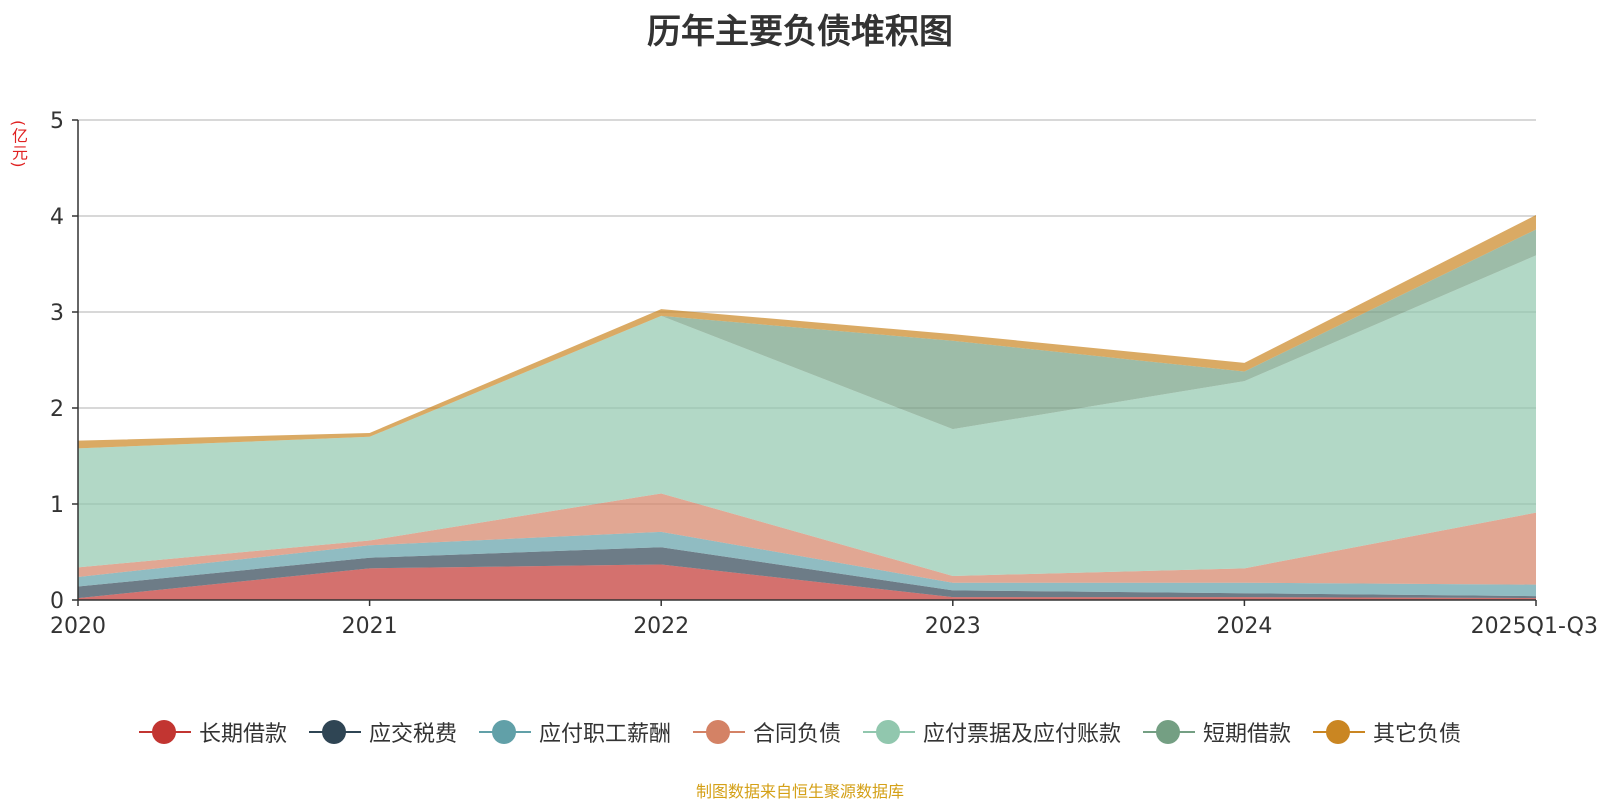 The image size is (1600, 802). What do you see at coordinates (604, 734) in the screenshot?
I see `legend-label: 应付职工薪酬` at bounding box center [604, 734].